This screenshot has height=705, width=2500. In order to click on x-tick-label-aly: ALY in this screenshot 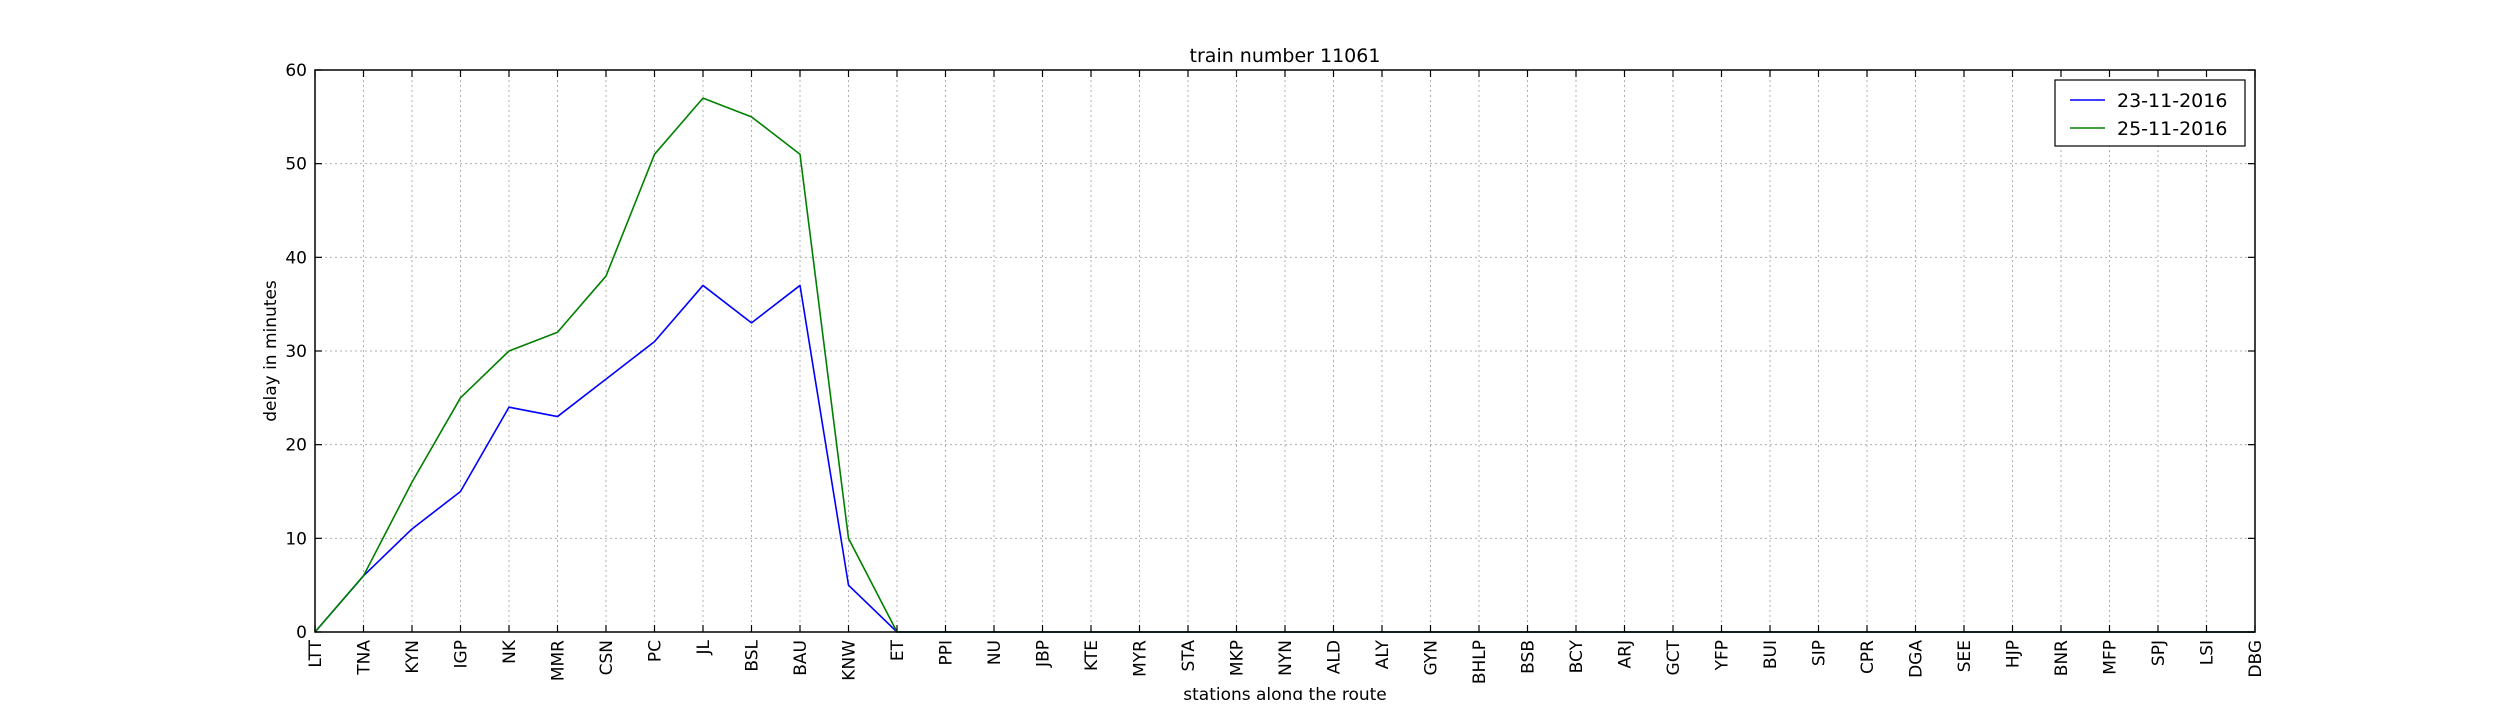, I will do `click(1383, 654)`.